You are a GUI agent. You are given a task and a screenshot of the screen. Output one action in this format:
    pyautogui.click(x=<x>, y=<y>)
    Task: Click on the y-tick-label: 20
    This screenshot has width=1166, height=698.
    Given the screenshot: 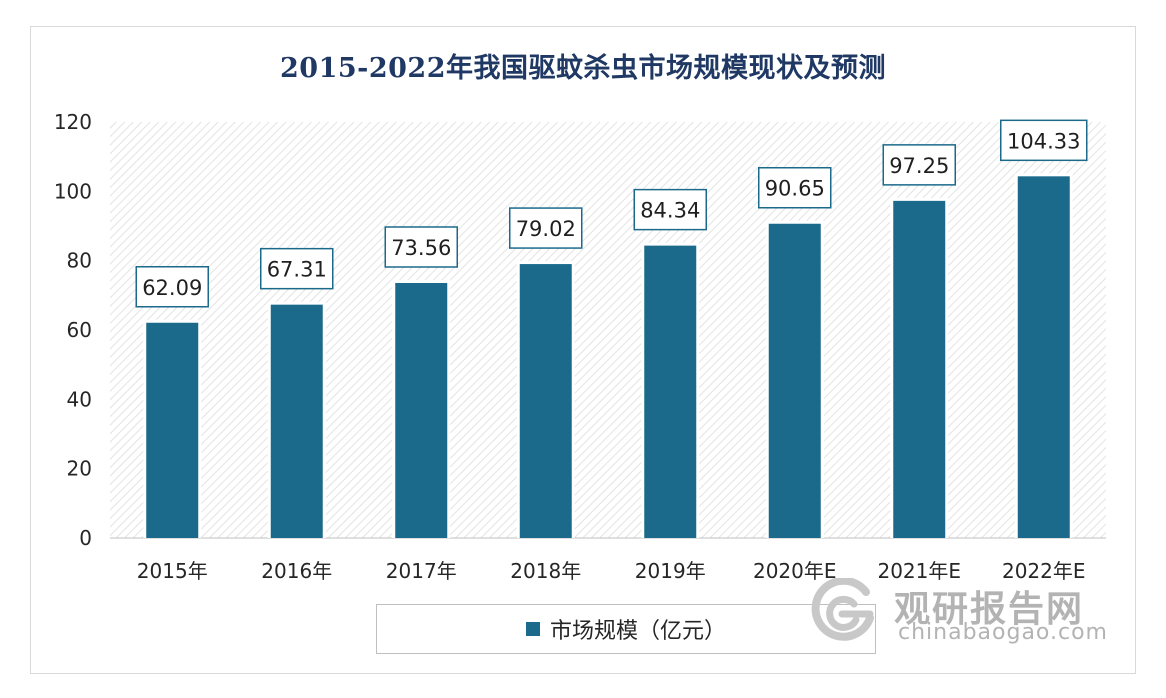 What is the action you would take?
    pyautogui.click(x=79, y=469)
    